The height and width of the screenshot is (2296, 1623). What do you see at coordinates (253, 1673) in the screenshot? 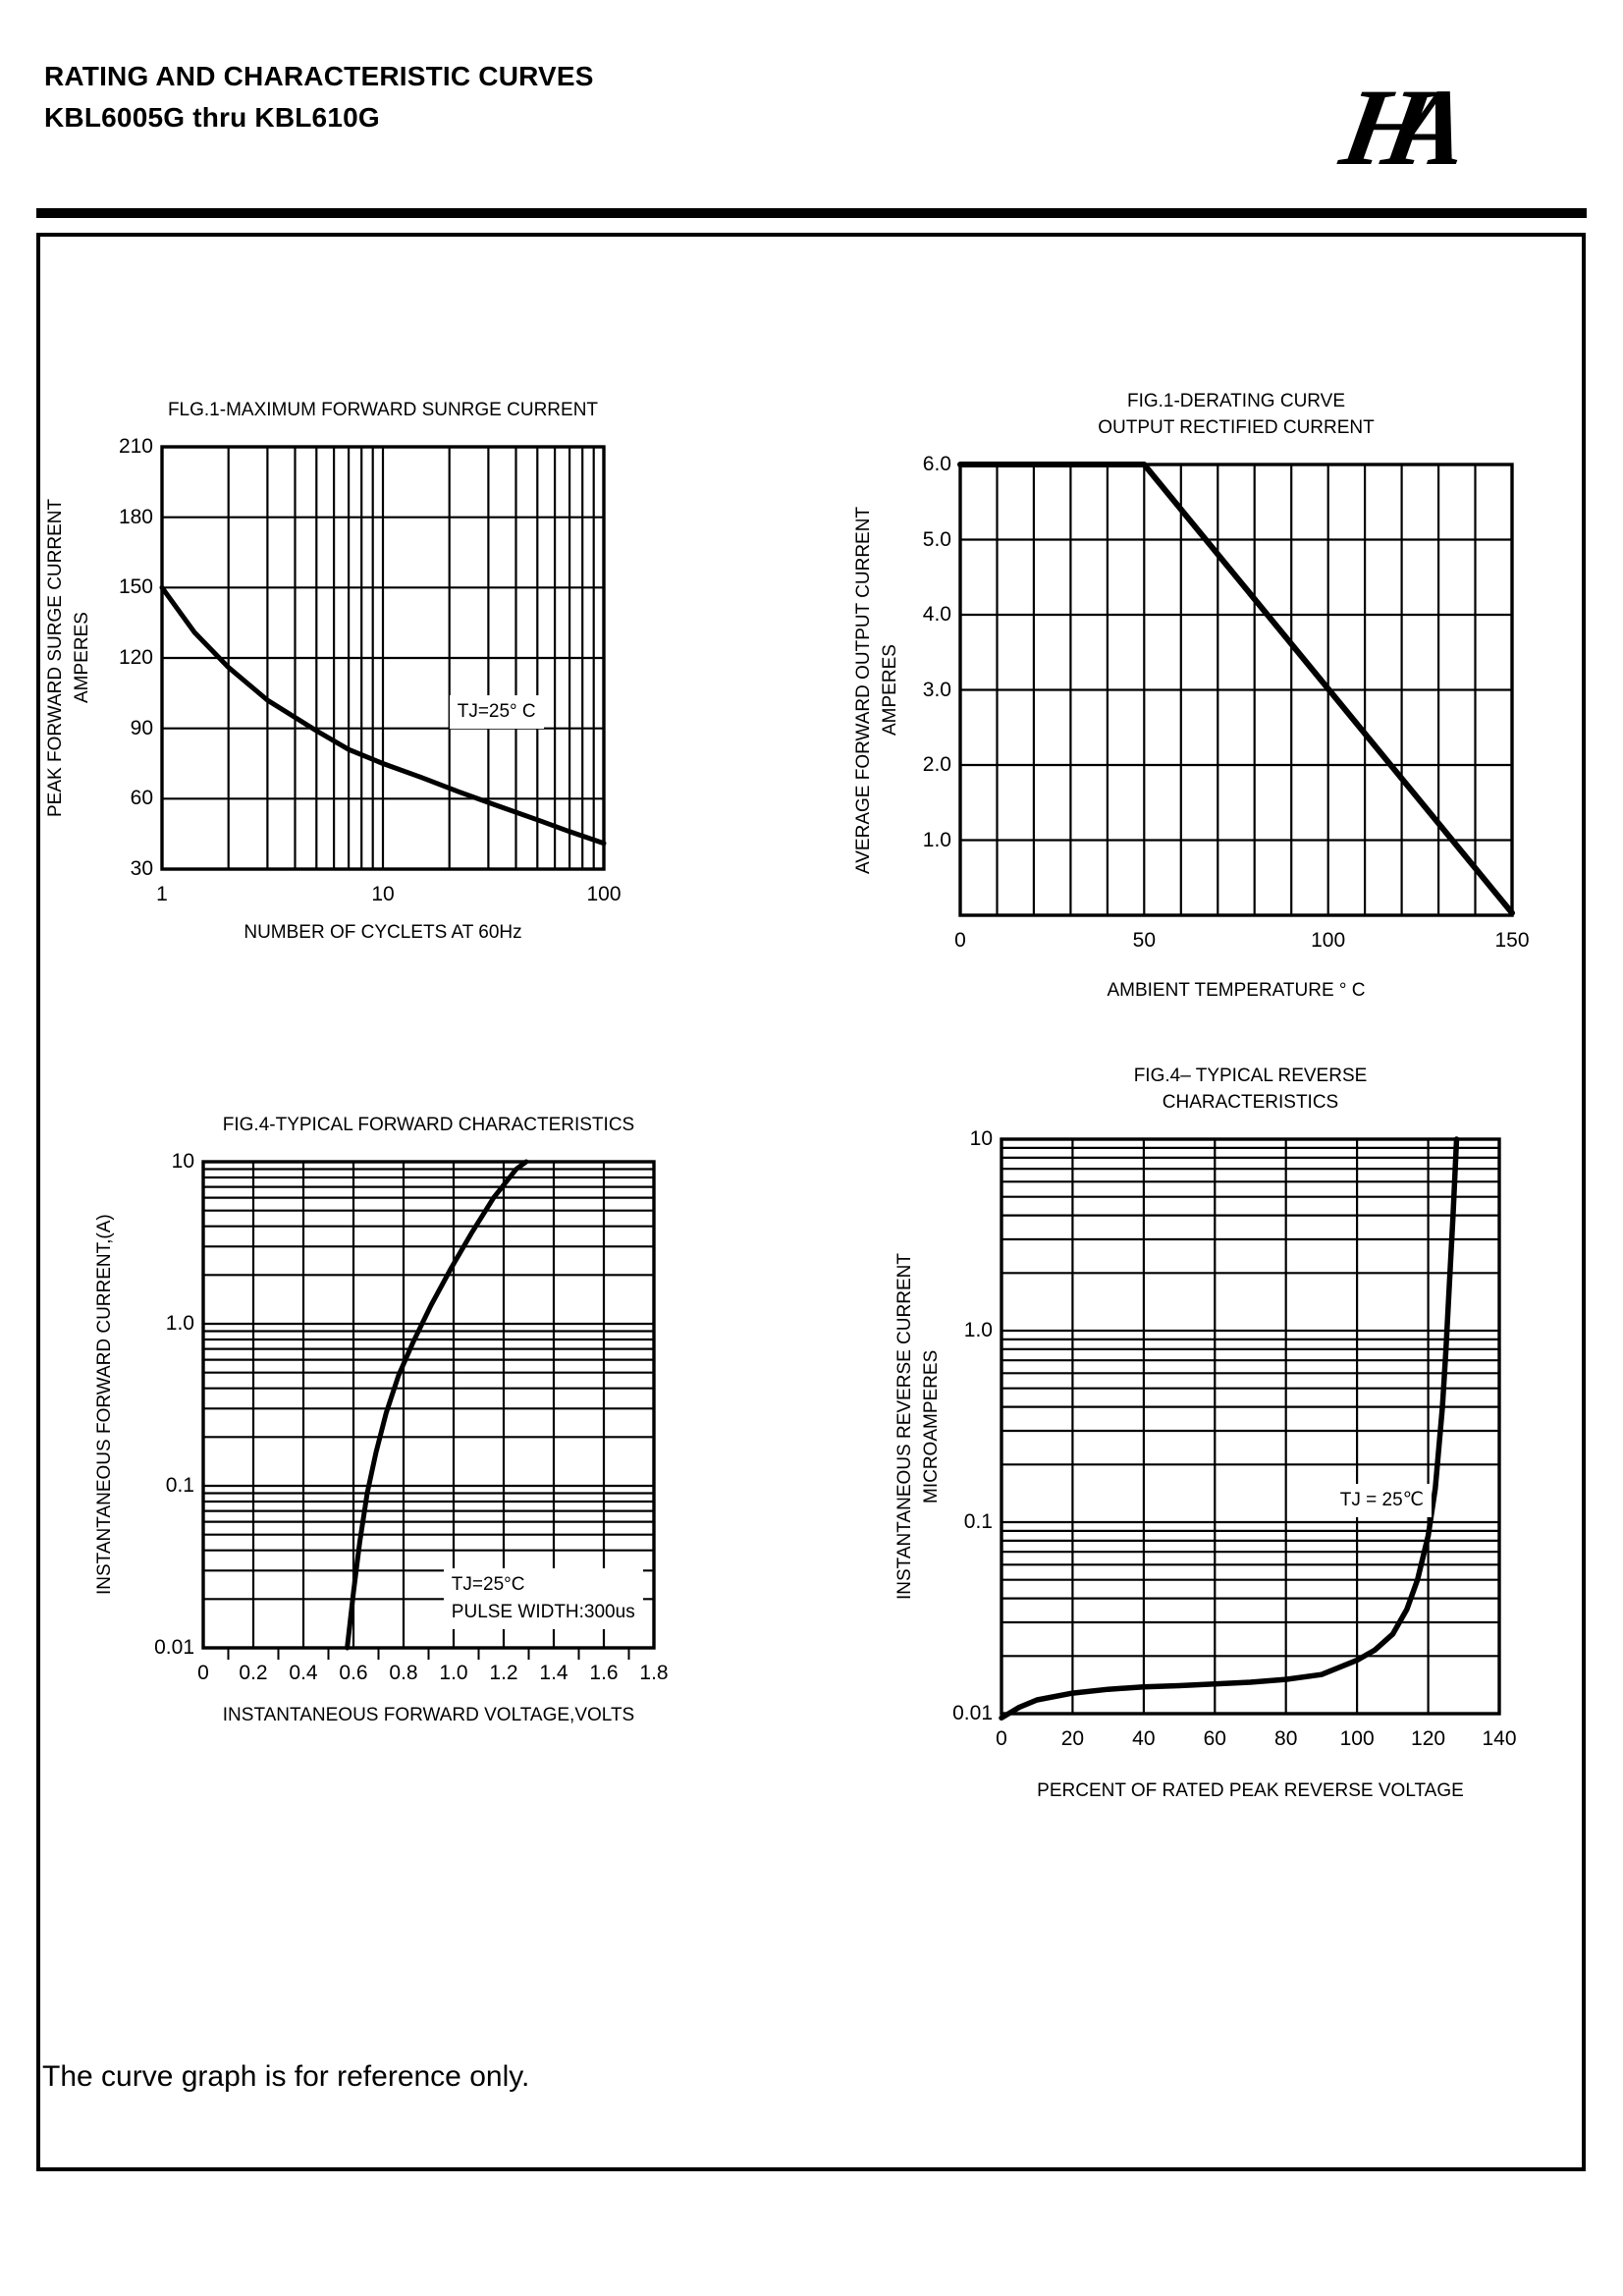
I see `x-tick-label: 0.2` at bounding box center [253, 1673].